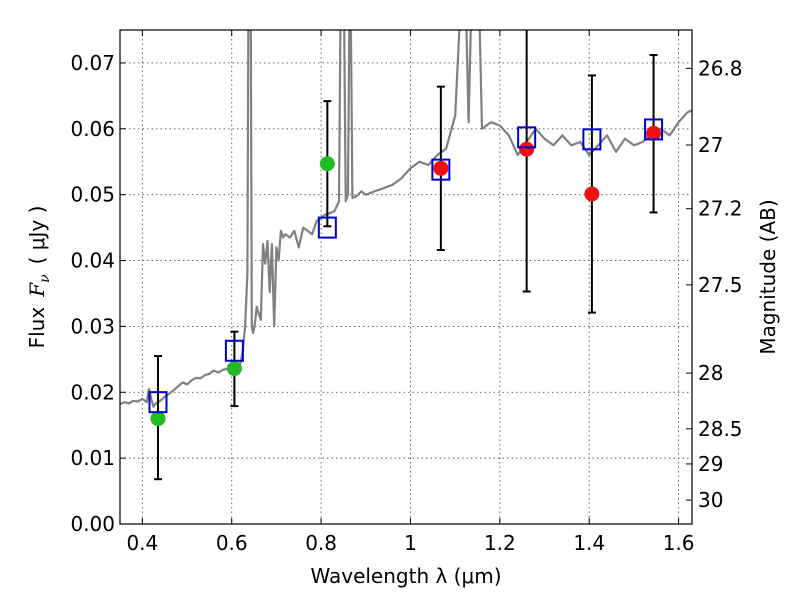 This screenshot has width=800, height=600. What do you see at coordinates (92, 261) in the screenshot?
I see `y-tick-label: 0.04` at bounding box center [92, 261].